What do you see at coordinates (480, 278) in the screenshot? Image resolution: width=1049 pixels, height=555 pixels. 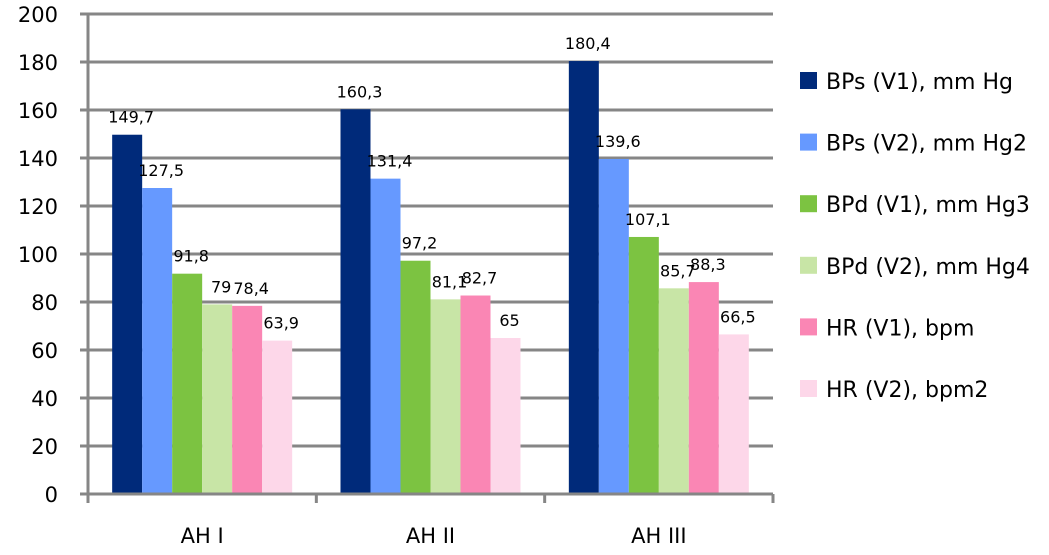 I see `data-label: 82,7` at bounding box center [480, 278].